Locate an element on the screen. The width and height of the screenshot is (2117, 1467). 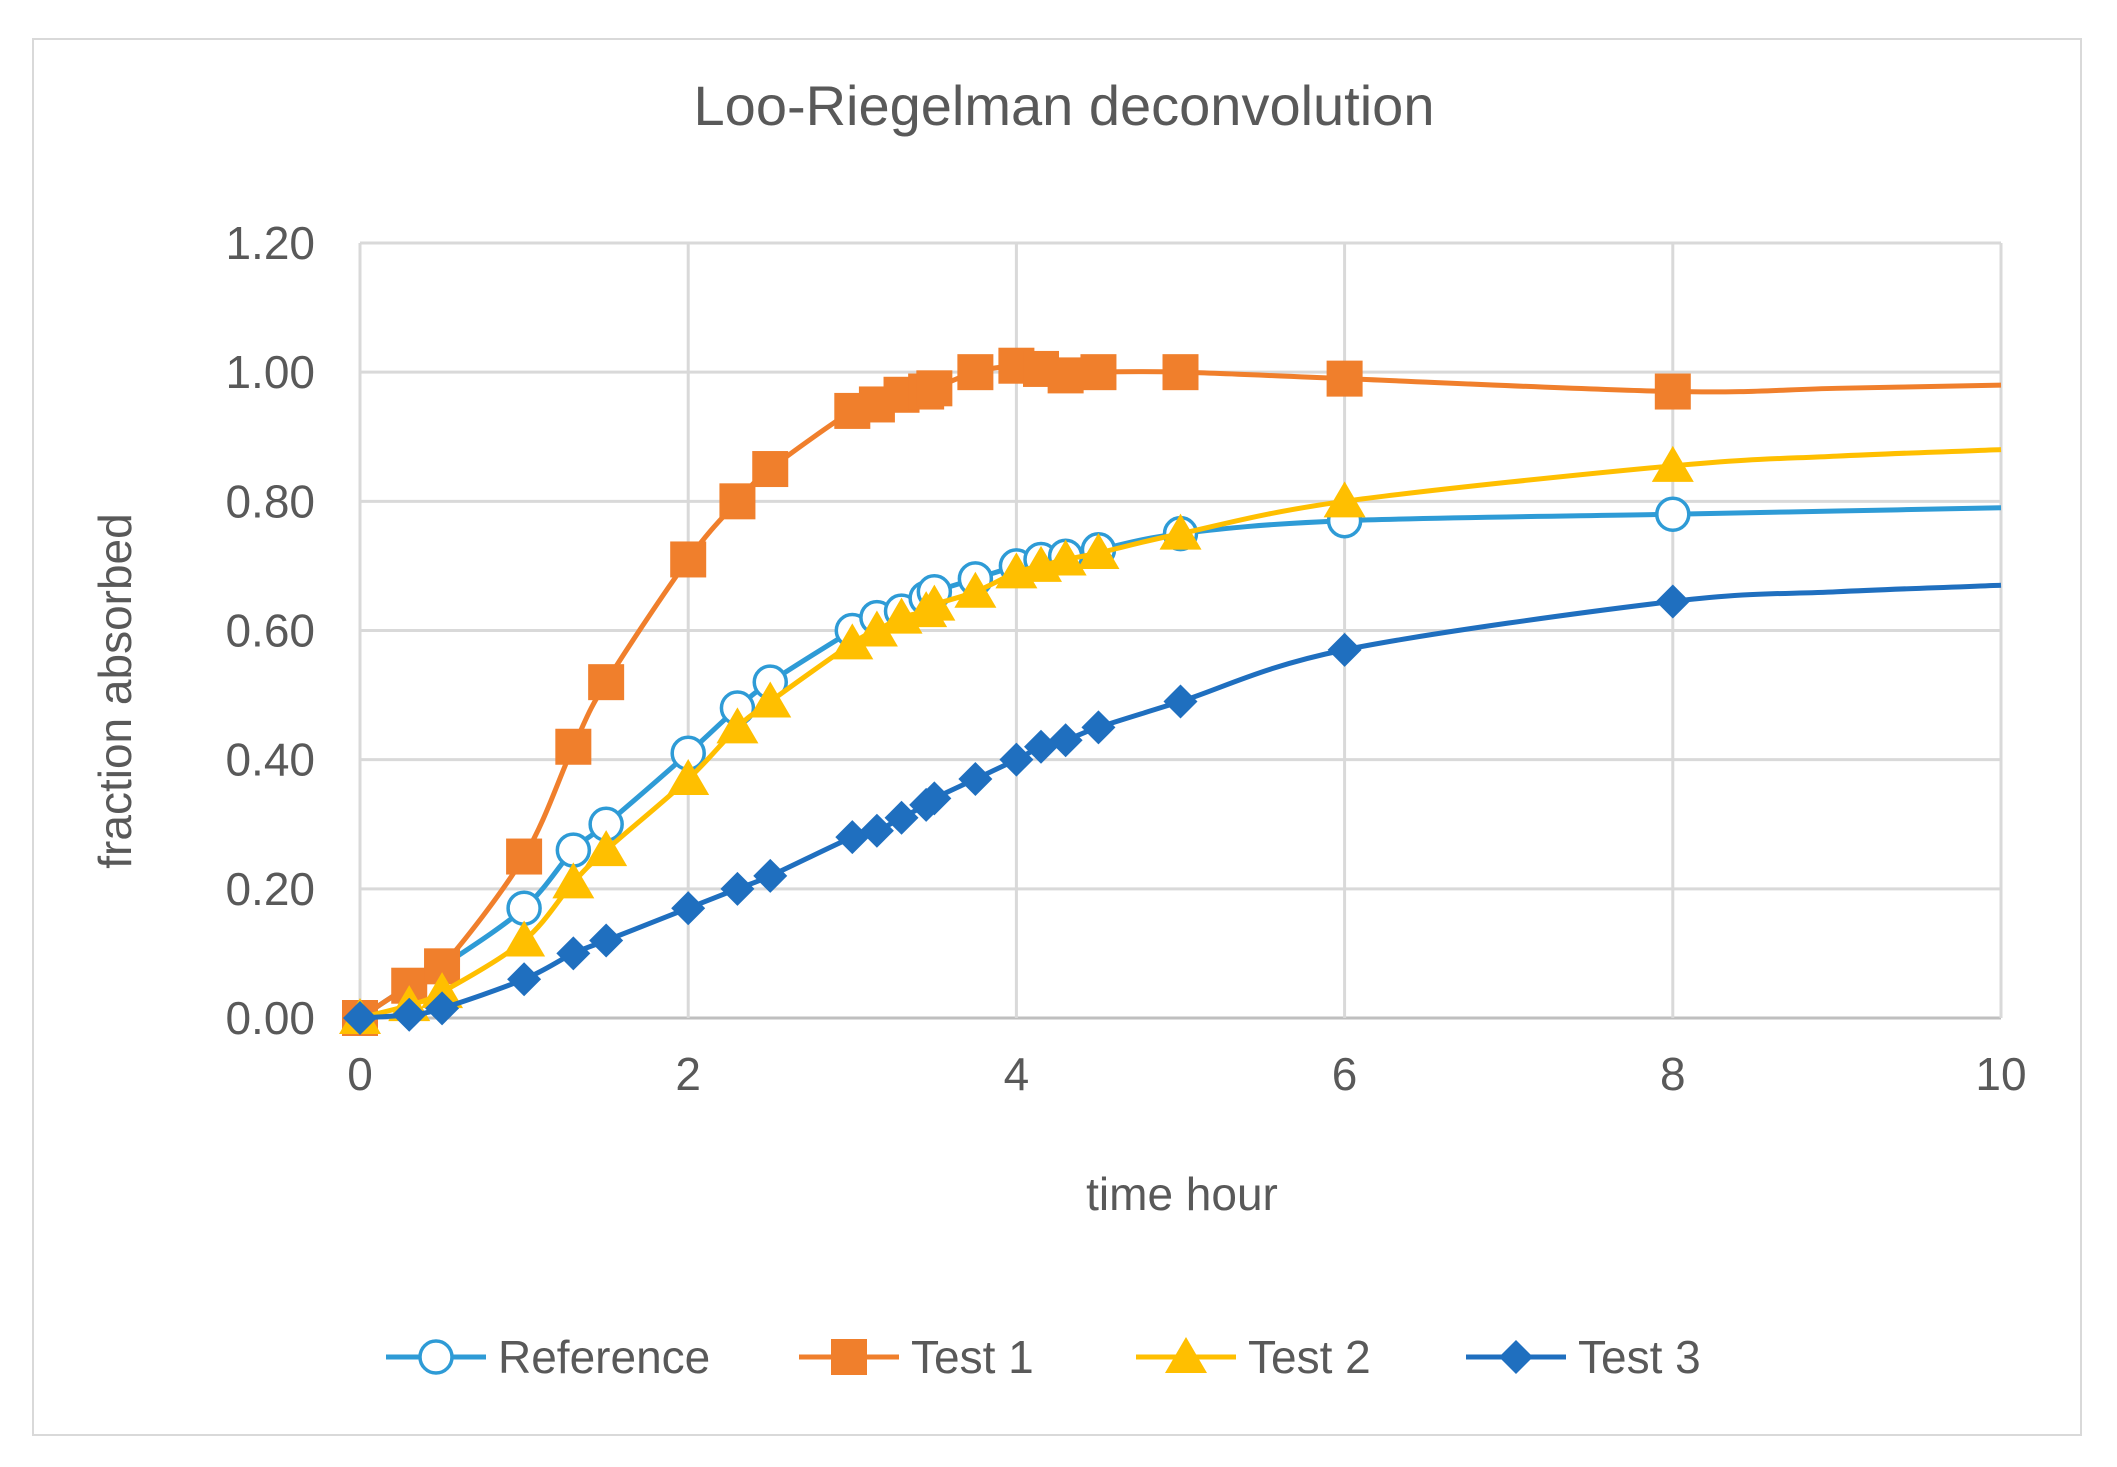
y-tick-label: 0.80 is located at coordinates (270, 501).